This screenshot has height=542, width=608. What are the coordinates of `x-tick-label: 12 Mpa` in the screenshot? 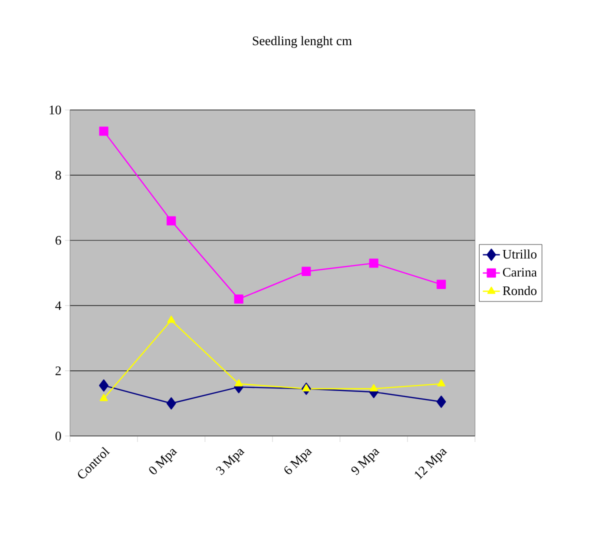 It's located at (431, 464).